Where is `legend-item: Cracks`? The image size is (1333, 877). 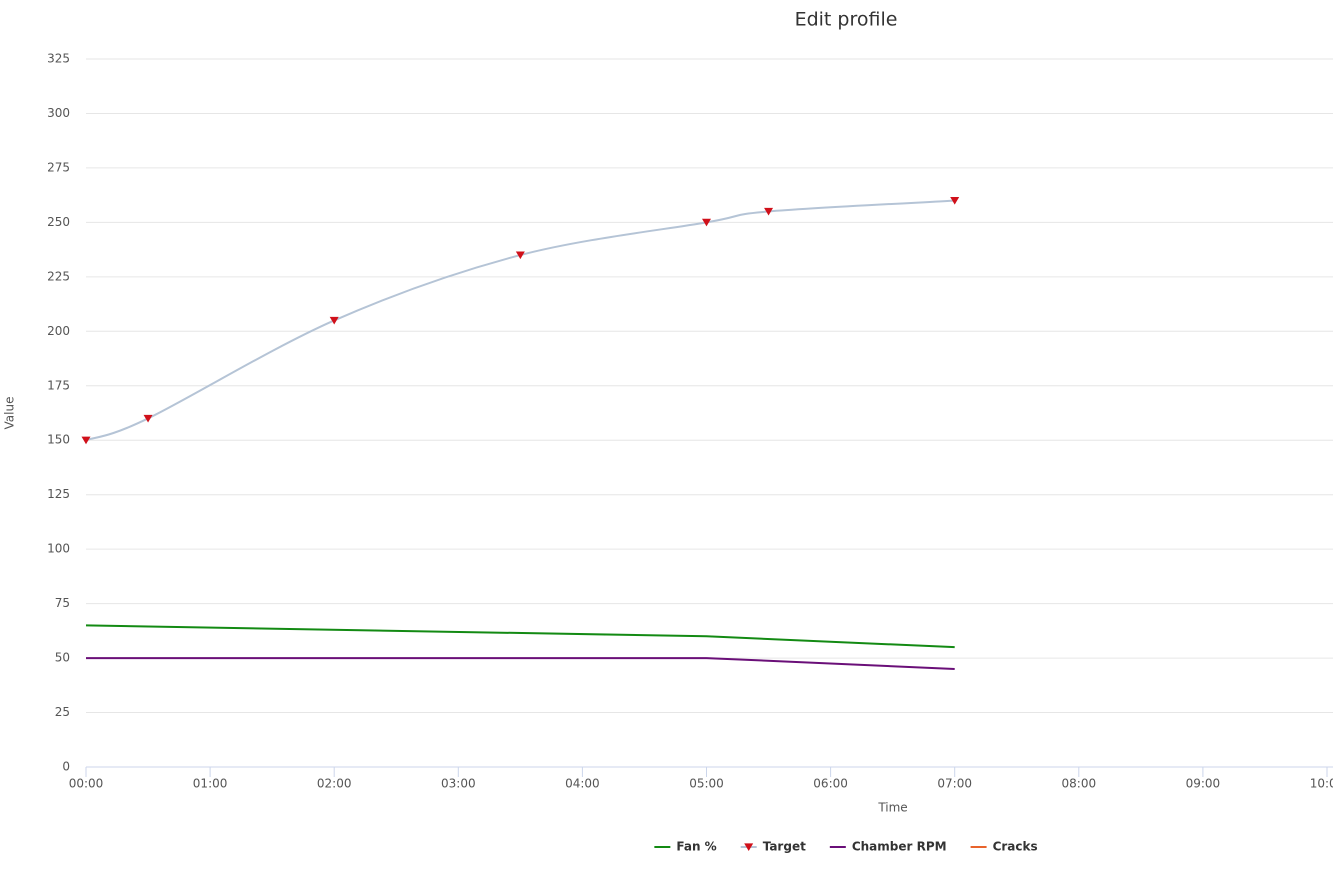
legend-item: Cracks is located at coordinates (1004, 847).